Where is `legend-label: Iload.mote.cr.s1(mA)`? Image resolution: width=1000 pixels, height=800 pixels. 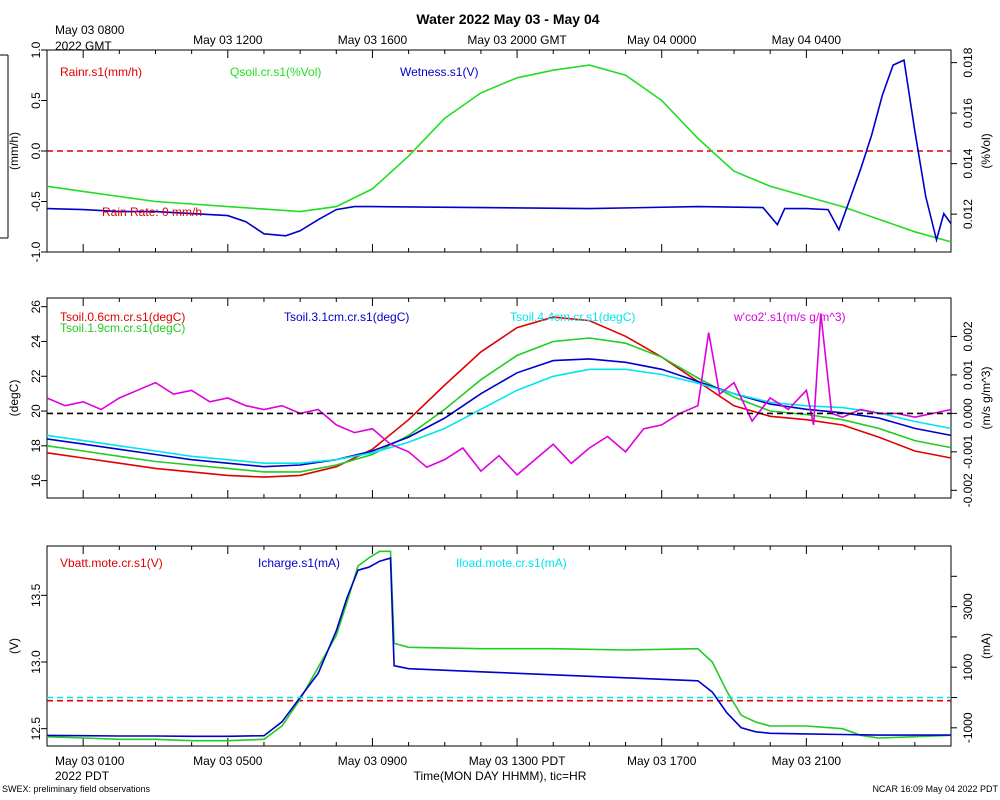 legend-label: Iload.mote.cr.s1(mA) is located at coordinates (511, 563).